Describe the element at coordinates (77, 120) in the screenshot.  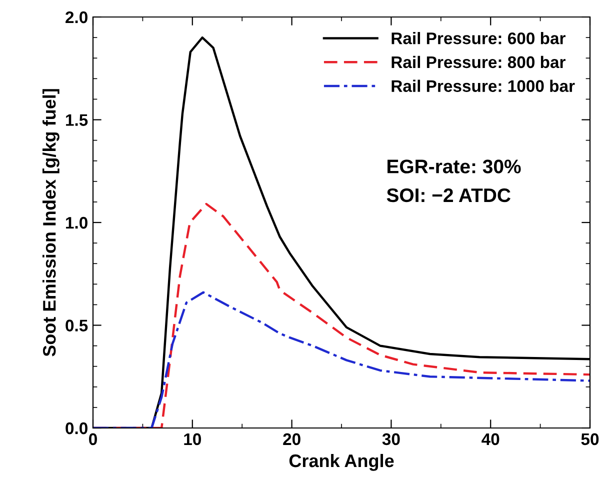
I see `y-tick-label: 1.5` at that location.